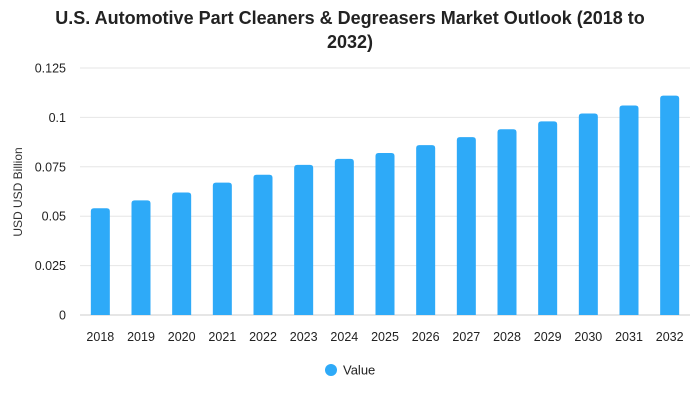 This screenshot has height=400, width=700. Describe the element at coordinates (222, 337) in the screenshot. I see `x-tick-label: 2021` at that location.